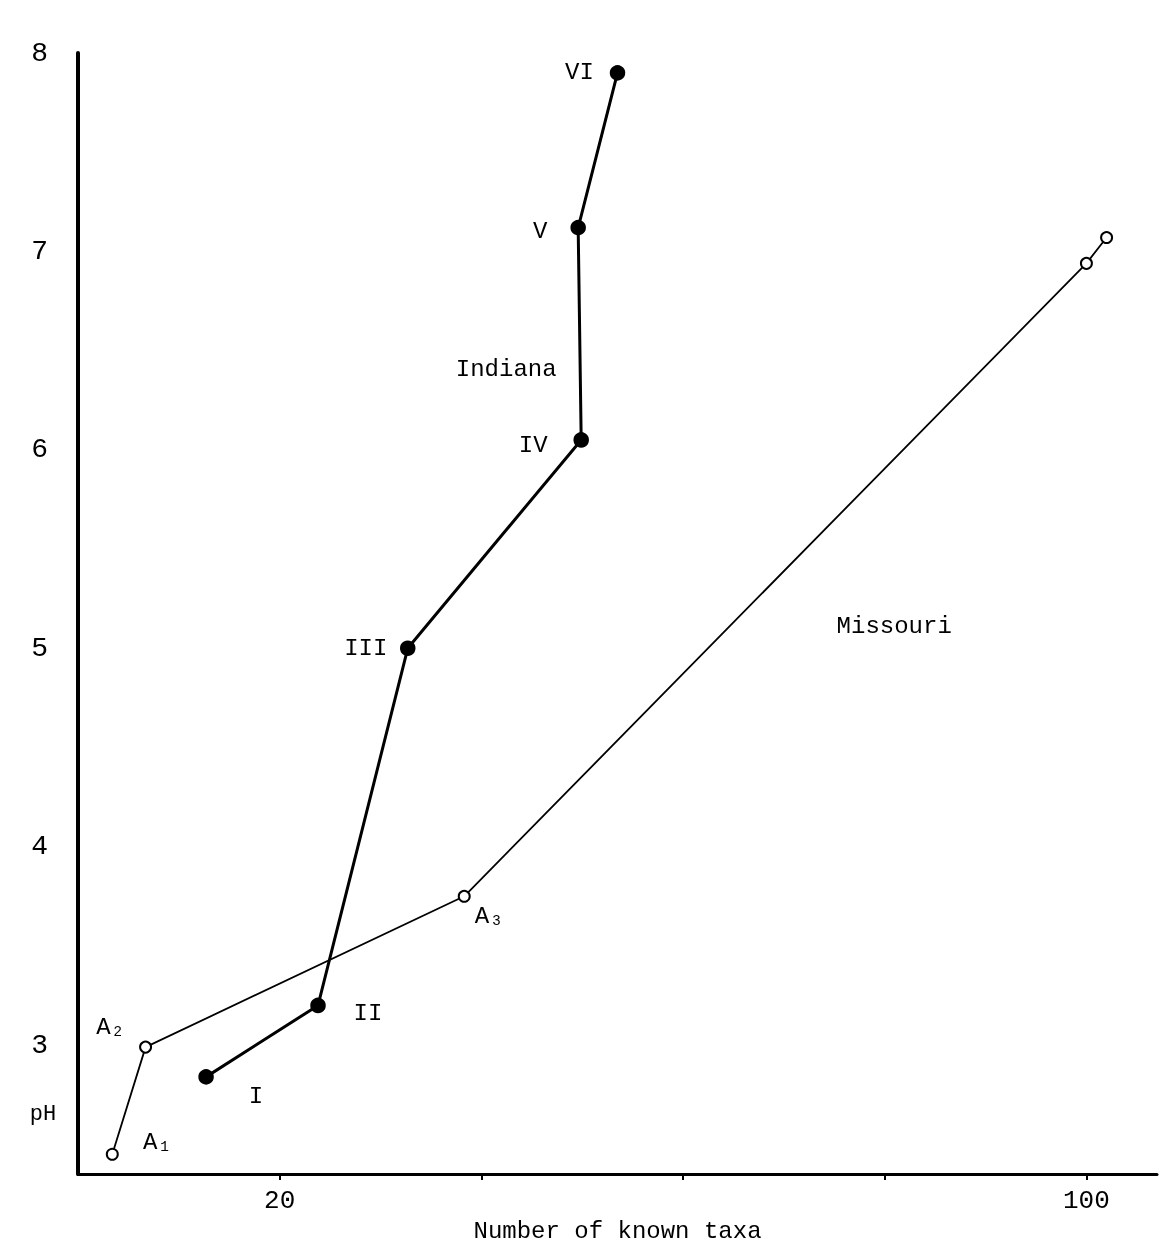  What do you see at coordinates (39, 1045) in the screenshot?
I see `y-tick-label: 3` at bounding box center [39, 1045].